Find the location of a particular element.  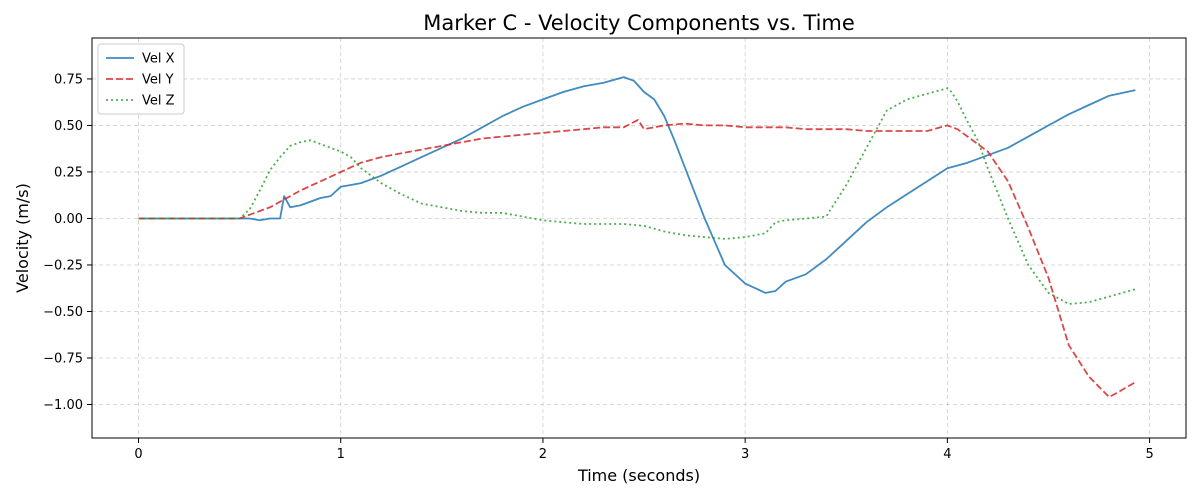

x-axis-title: Time (seconds) is located at coordinates (638, 475).